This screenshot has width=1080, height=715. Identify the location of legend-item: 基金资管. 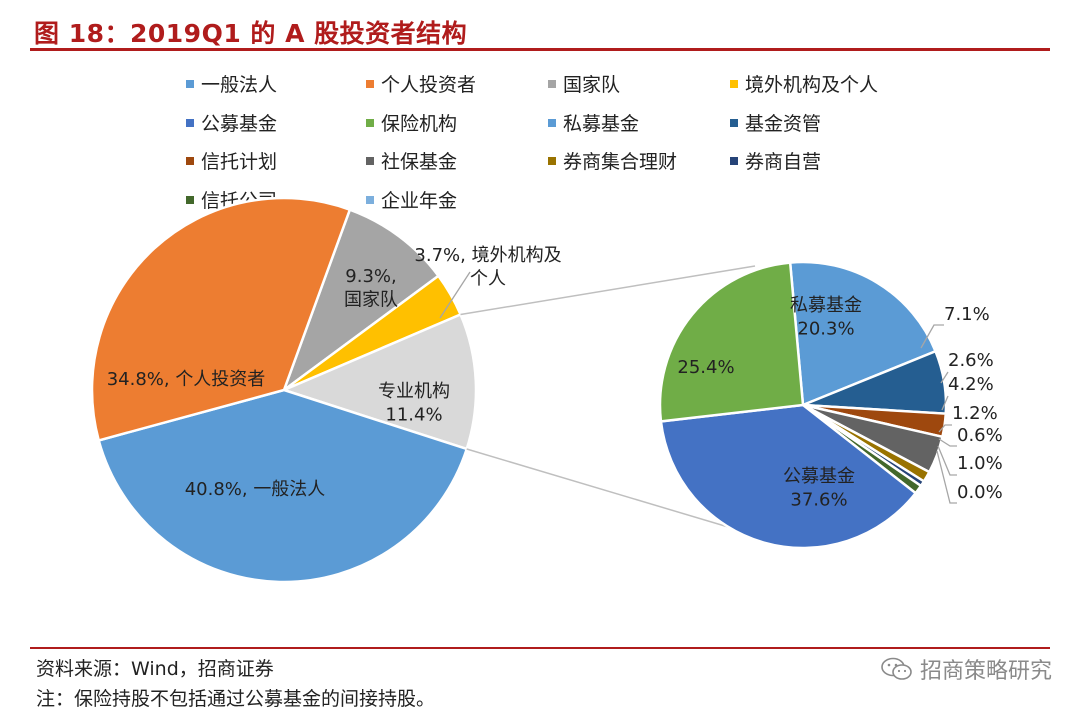
(775, 122).